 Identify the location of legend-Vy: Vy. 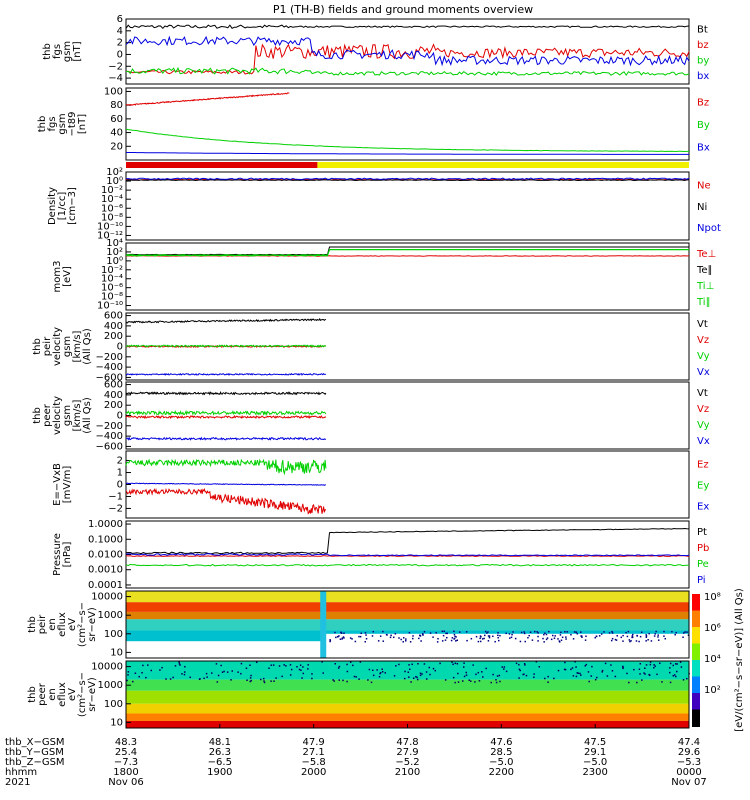
(703, 425).